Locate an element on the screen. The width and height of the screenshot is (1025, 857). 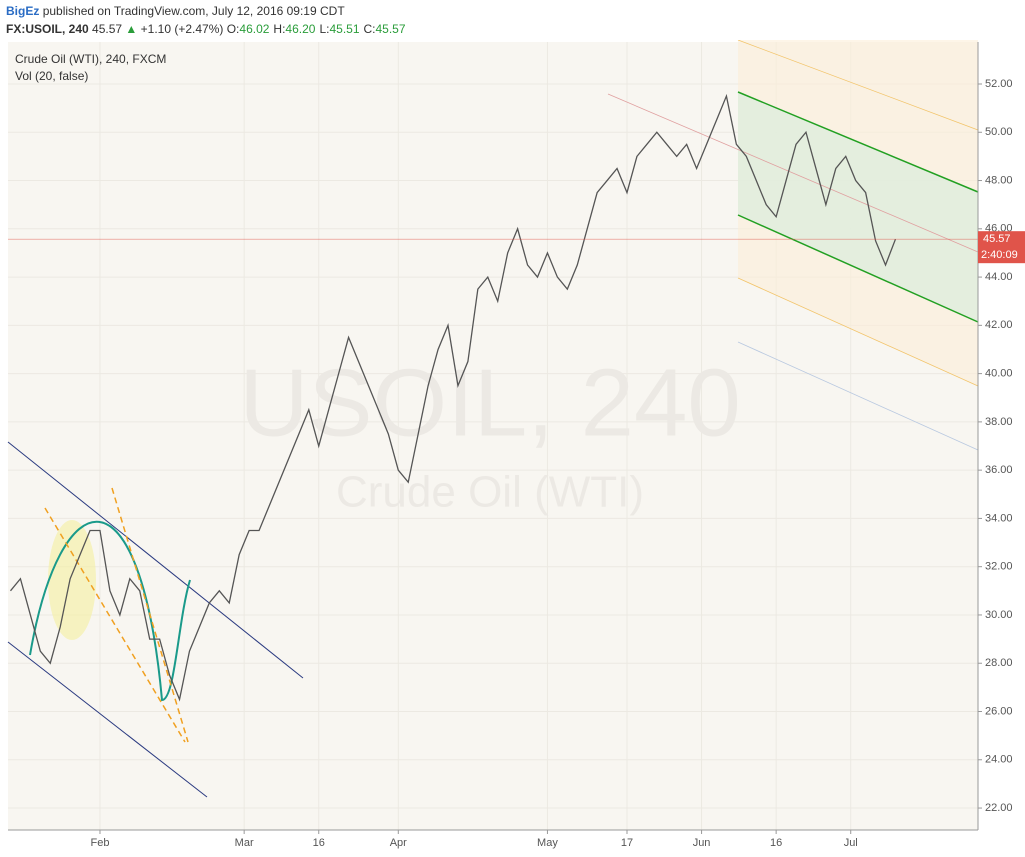
y-tick-label: 40.00 is located at coordinates (999, 374).